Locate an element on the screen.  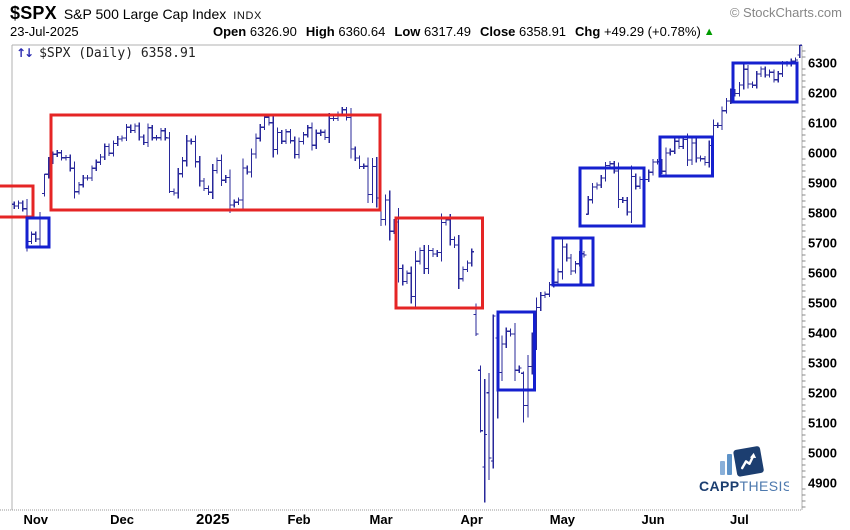
y-axis-label: 5700 is located at coordinates (822, 243).